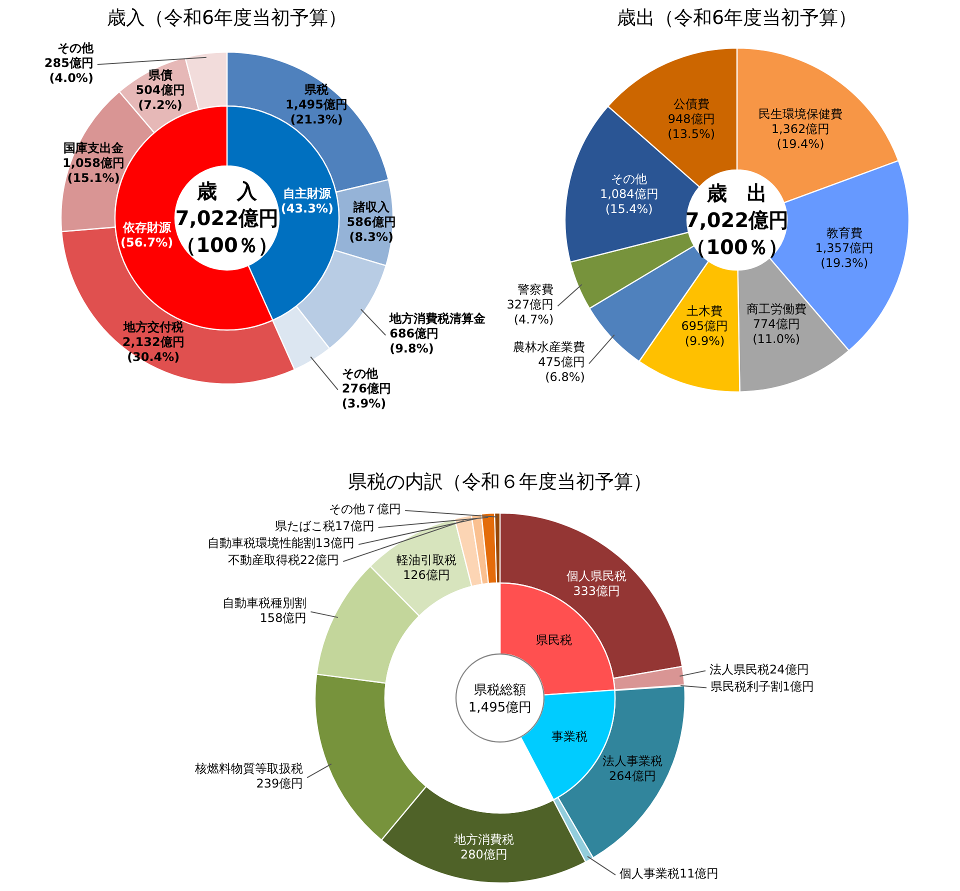 This screenshot has height=891, width=960. Describe the element at coordinates (632, 761) in the screenshot. I see `slice-label: 法人事業税` at that location.